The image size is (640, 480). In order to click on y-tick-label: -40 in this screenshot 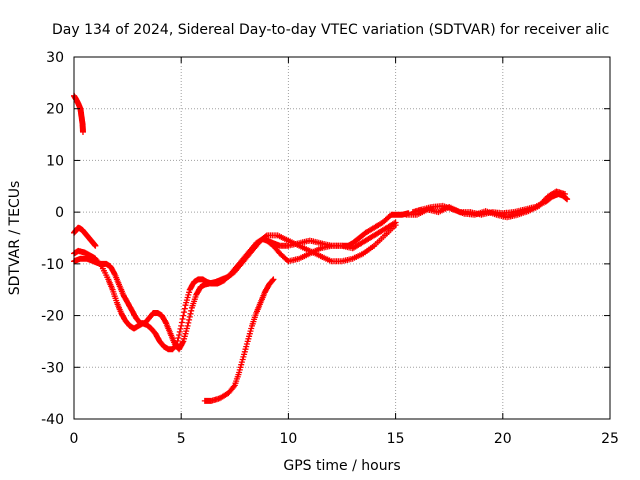, I will do `click(52, 420)`.